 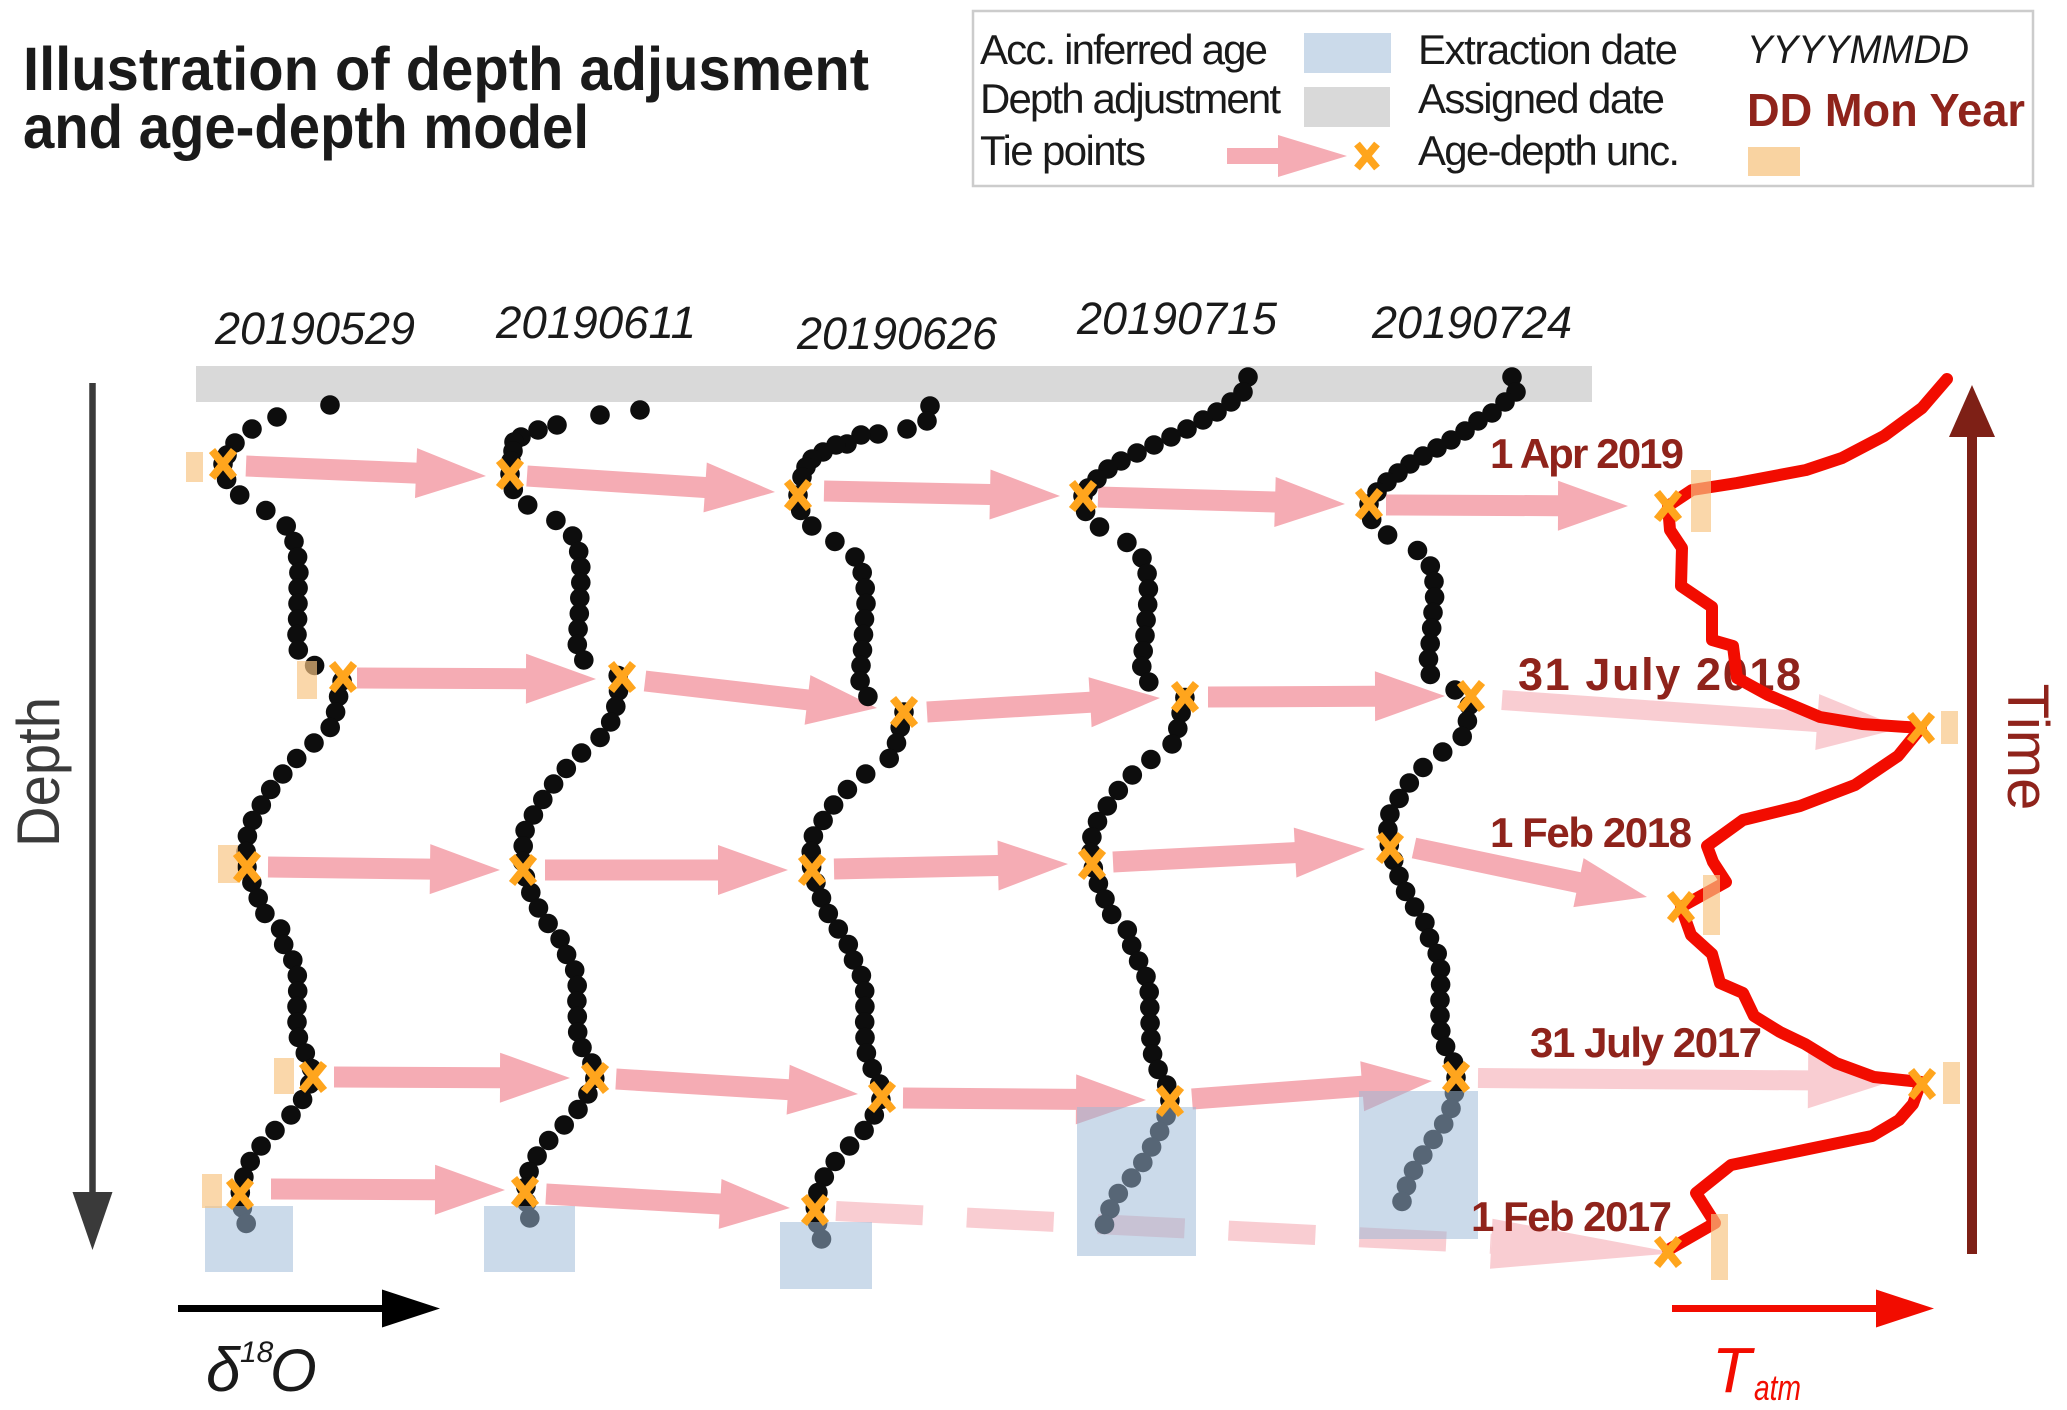 What do you see at coordinates (314, 328) in the screenshot?
I see `svg-text: 20190529` at bounding box center [314, 328].